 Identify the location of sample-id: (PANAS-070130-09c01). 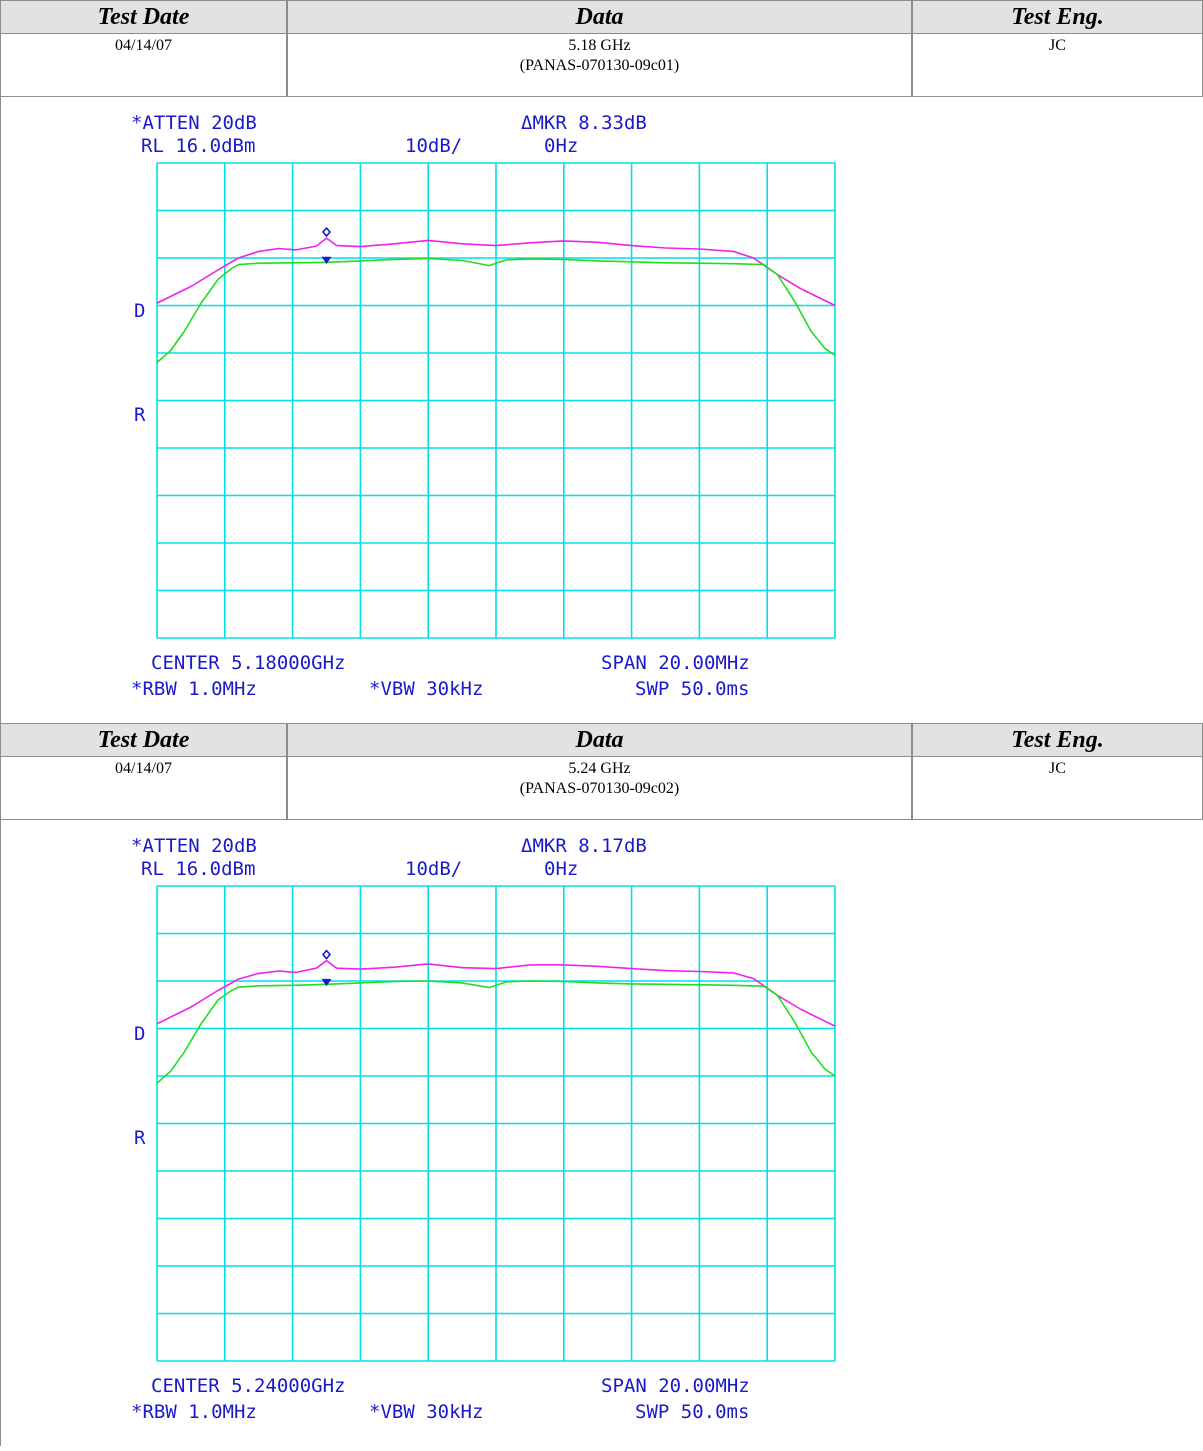
(599, 65).